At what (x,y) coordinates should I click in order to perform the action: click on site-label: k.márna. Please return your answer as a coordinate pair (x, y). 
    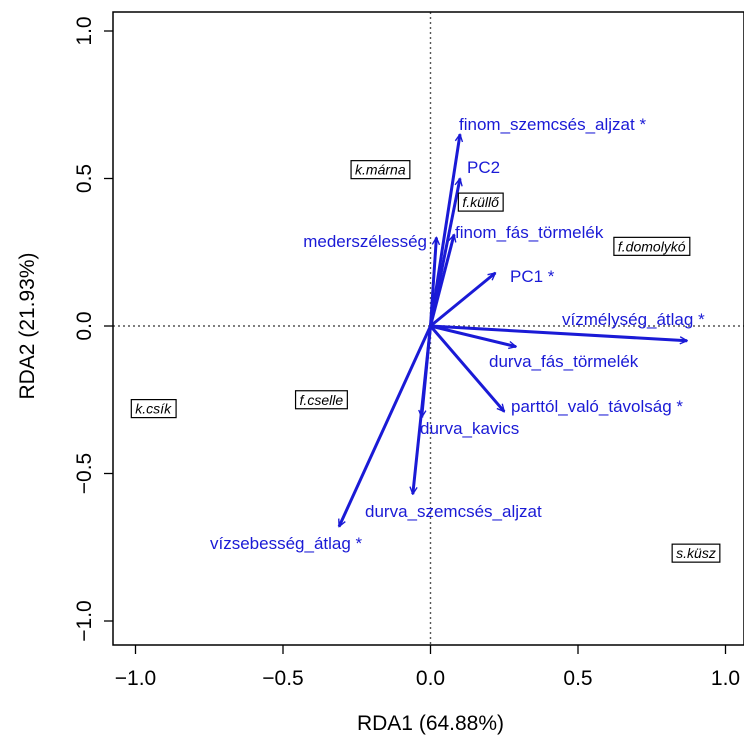
    Looking at the image, I should click on (380, 170).